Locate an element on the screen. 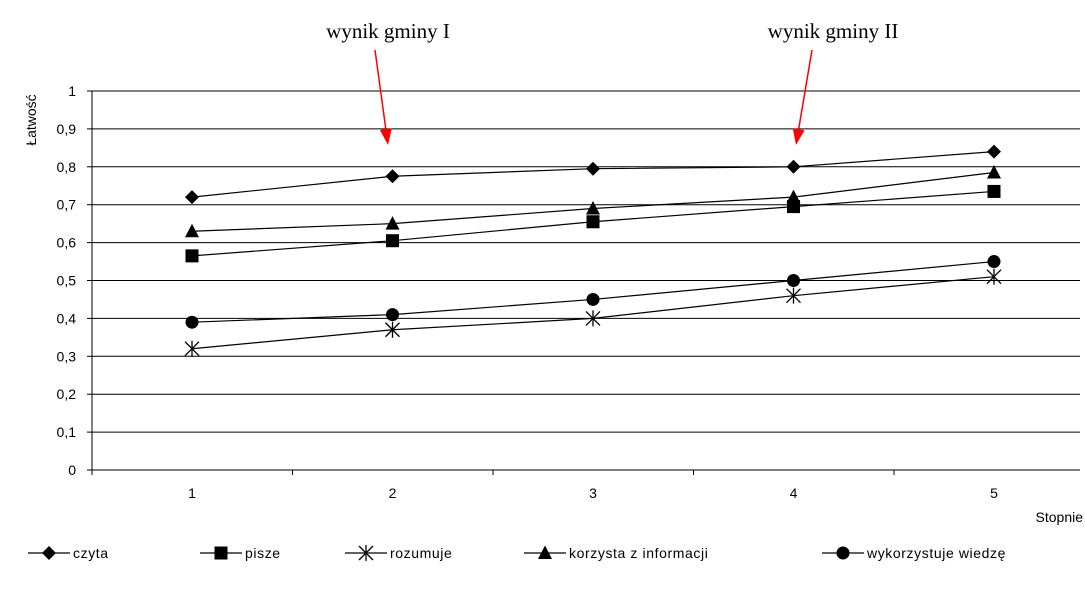  y-tick-label: 0,9 is located at coordinates (67, 129).